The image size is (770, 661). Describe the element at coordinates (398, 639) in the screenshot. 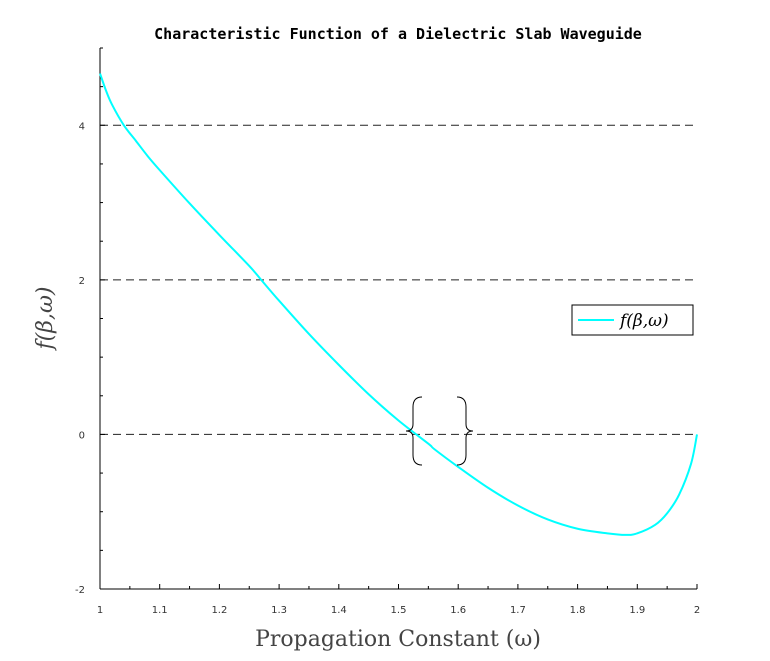

I see `x-axis-label: Propagation Constant (ω)` at that location.